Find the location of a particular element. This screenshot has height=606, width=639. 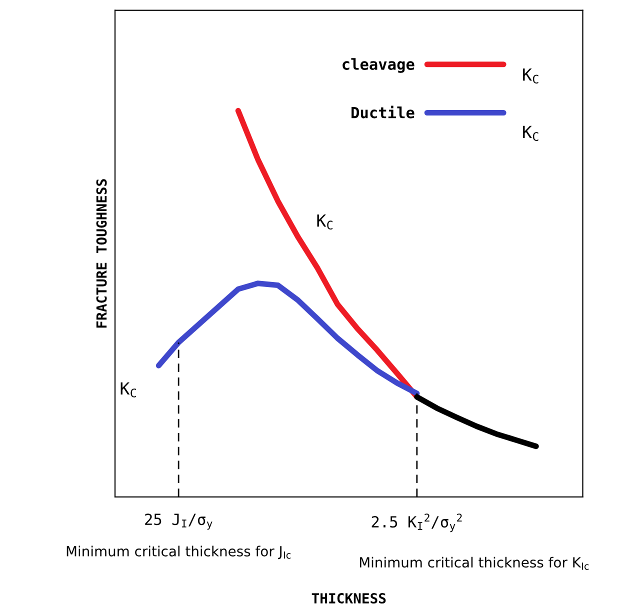

legend-label: Ductile is located at coordinates (383, 112).